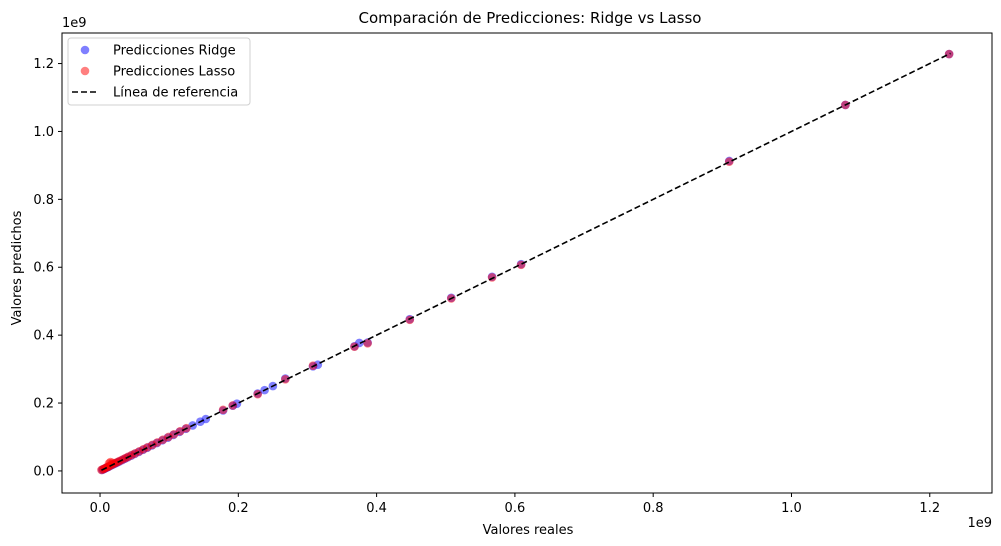  I want to click on legend-box, so click(159, 71).